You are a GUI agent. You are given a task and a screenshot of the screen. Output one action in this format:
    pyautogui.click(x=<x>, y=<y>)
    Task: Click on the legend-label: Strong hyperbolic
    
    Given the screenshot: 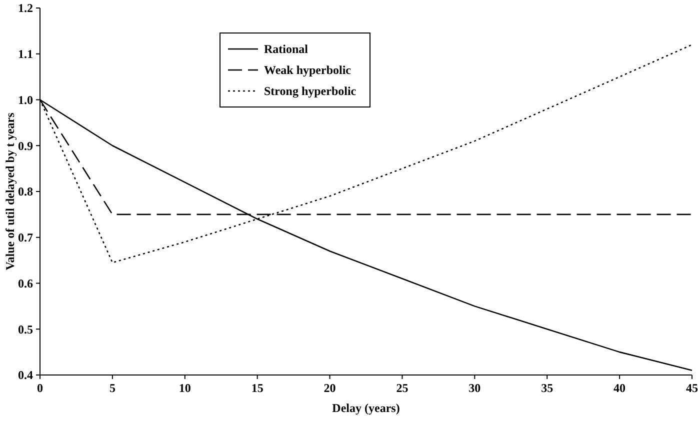 What is the action you would take?
    pyautogui.click(x=310, y=91)
    